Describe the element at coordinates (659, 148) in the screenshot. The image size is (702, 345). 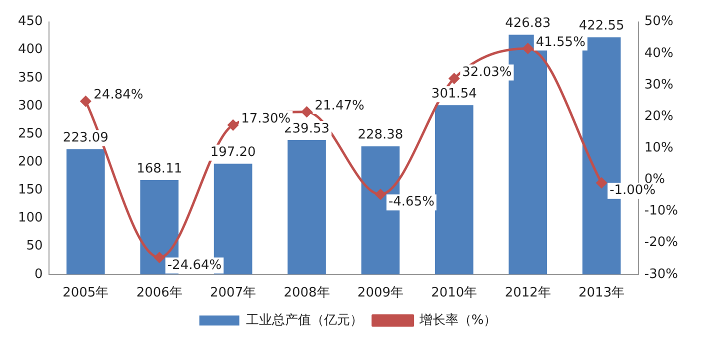
I see `y2-tick-label: 10%` at that location.